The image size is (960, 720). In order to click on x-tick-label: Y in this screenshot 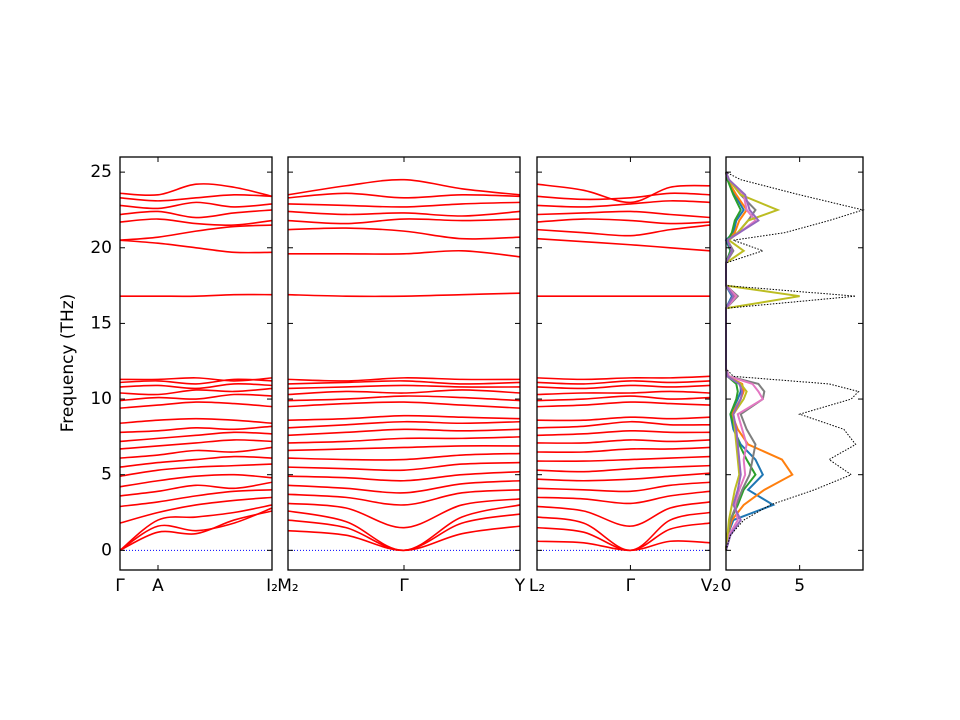, I will do `click(520, 586)`.